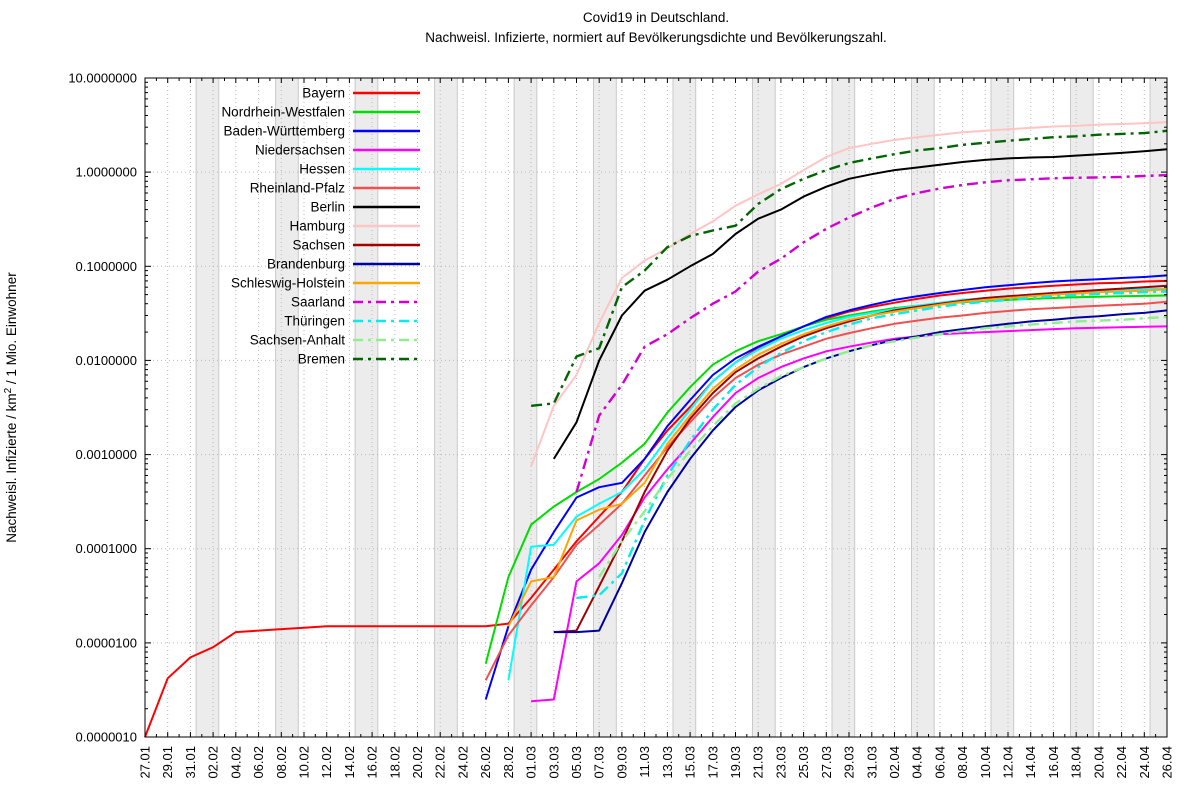  What do you see at coordinates (190, 762) in the screenshot?
I see `x-tick-label: 31.01` at bounding box center [190, 762].